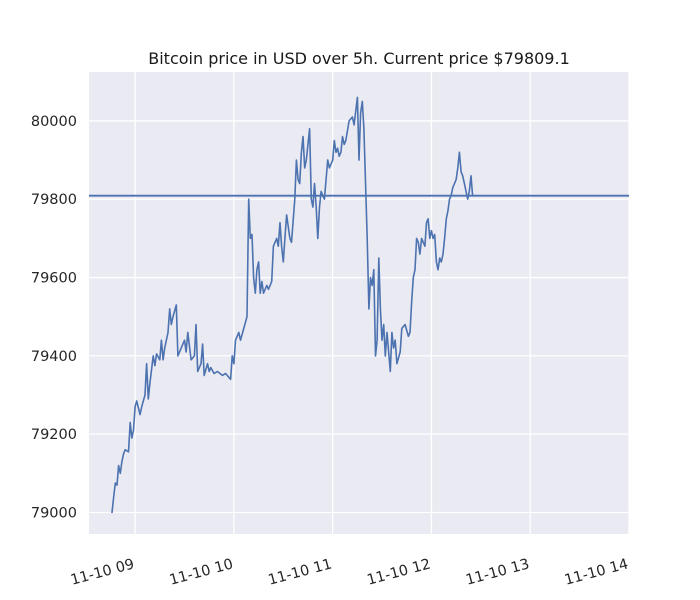 This screenshot has width=700, height=600. I want to click on y-tick-labels: 79000 79200 79400 79600 79800 80000, so click(54, 318).